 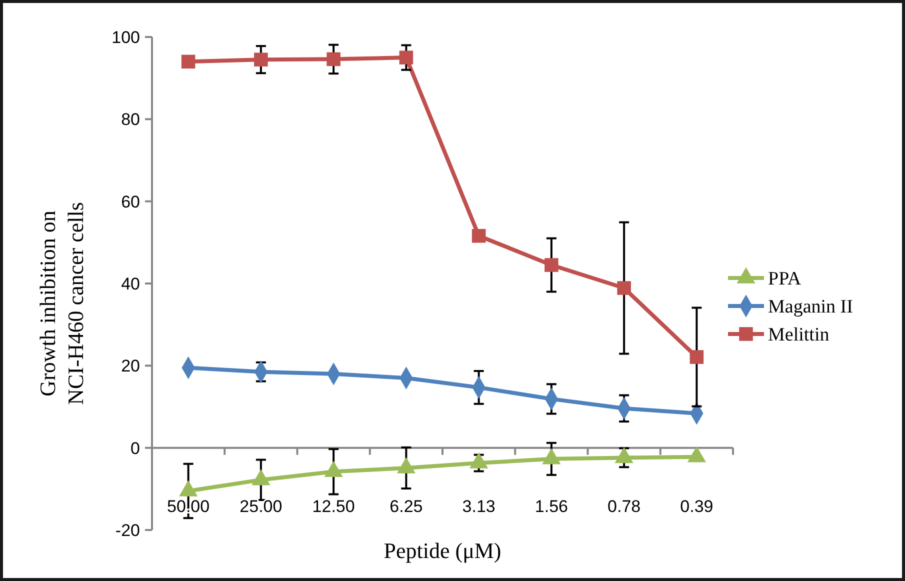 What do you see at coordinates (406, 506) in the screenshot?
I see `x-tick-label: 6.25` at bounding box center [406, 506].